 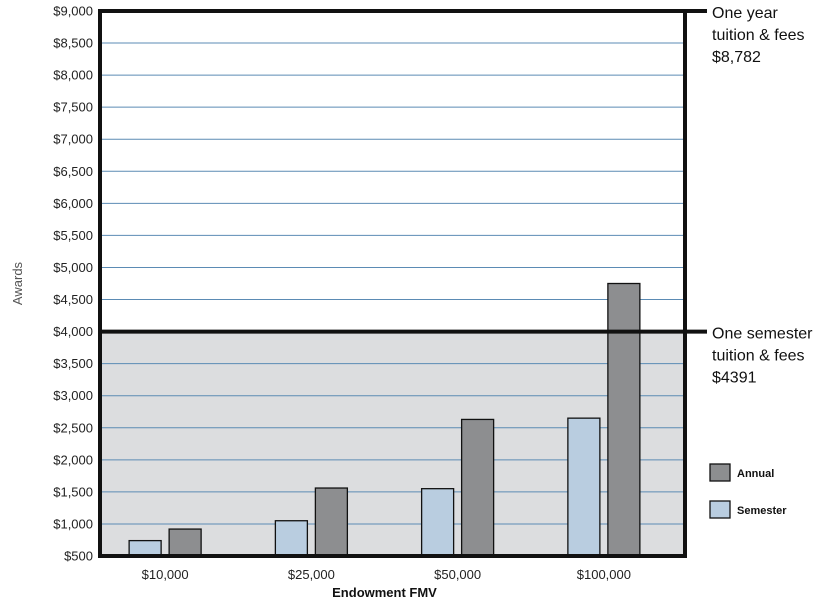 I want to click on y-tick-label: $6,500, so click(x=73, y=171).